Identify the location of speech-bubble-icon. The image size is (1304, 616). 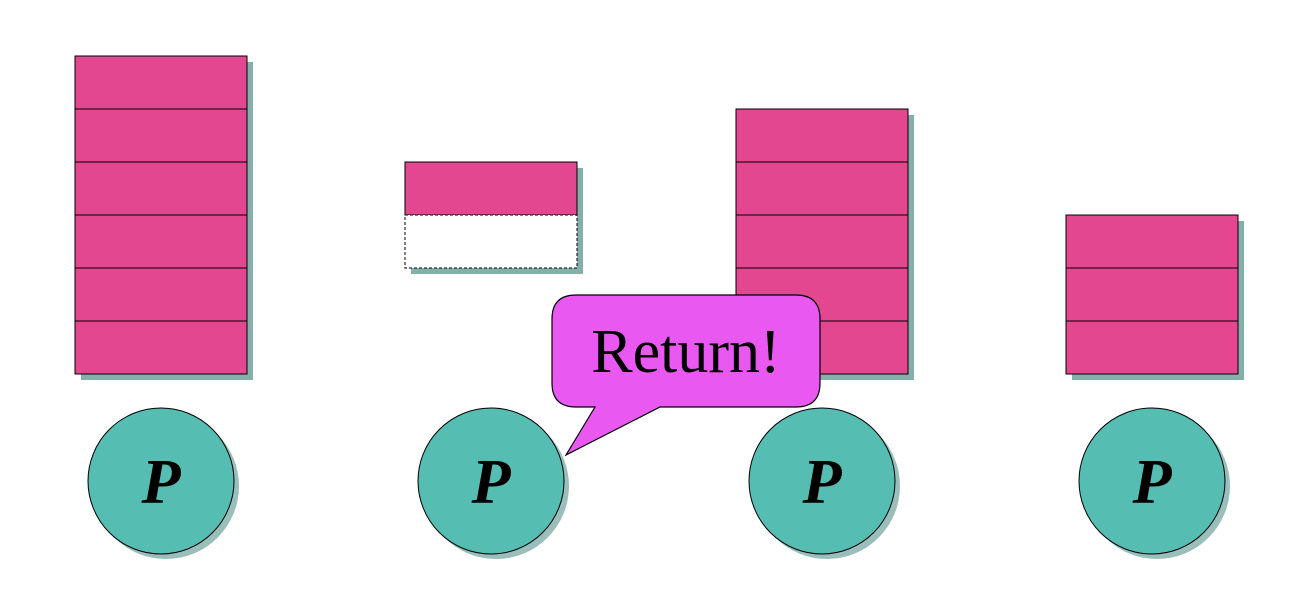
(686, 375).